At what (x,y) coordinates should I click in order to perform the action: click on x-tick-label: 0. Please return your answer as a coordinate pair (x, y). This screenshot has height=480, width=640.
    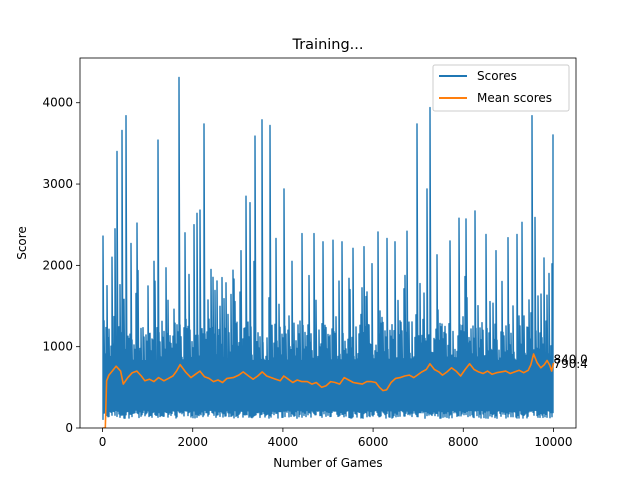
    Looking at the image, I should click on (103, 442).